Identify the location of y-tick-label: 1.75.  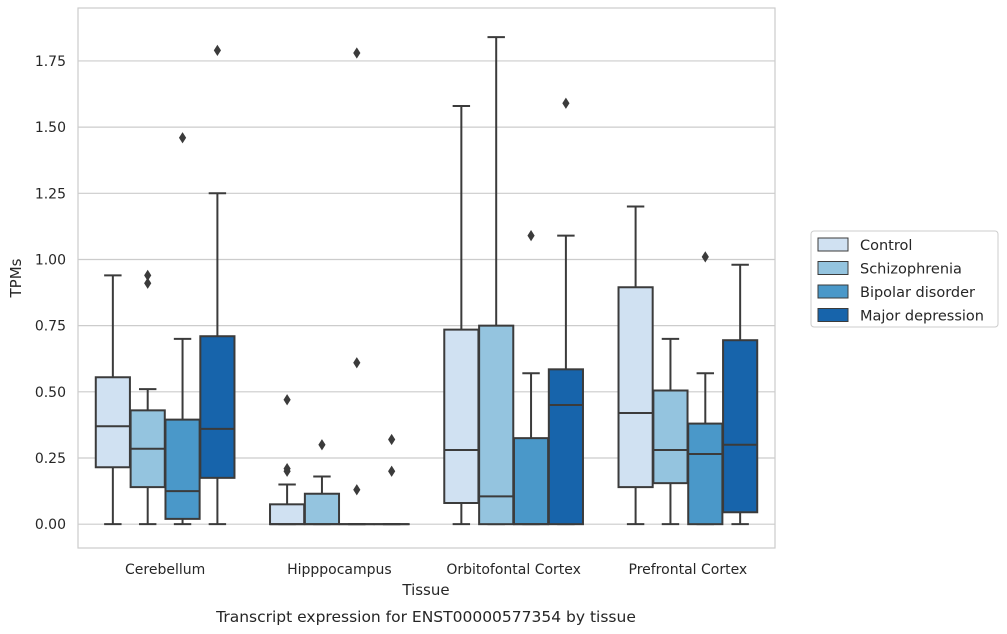
(50, 62).